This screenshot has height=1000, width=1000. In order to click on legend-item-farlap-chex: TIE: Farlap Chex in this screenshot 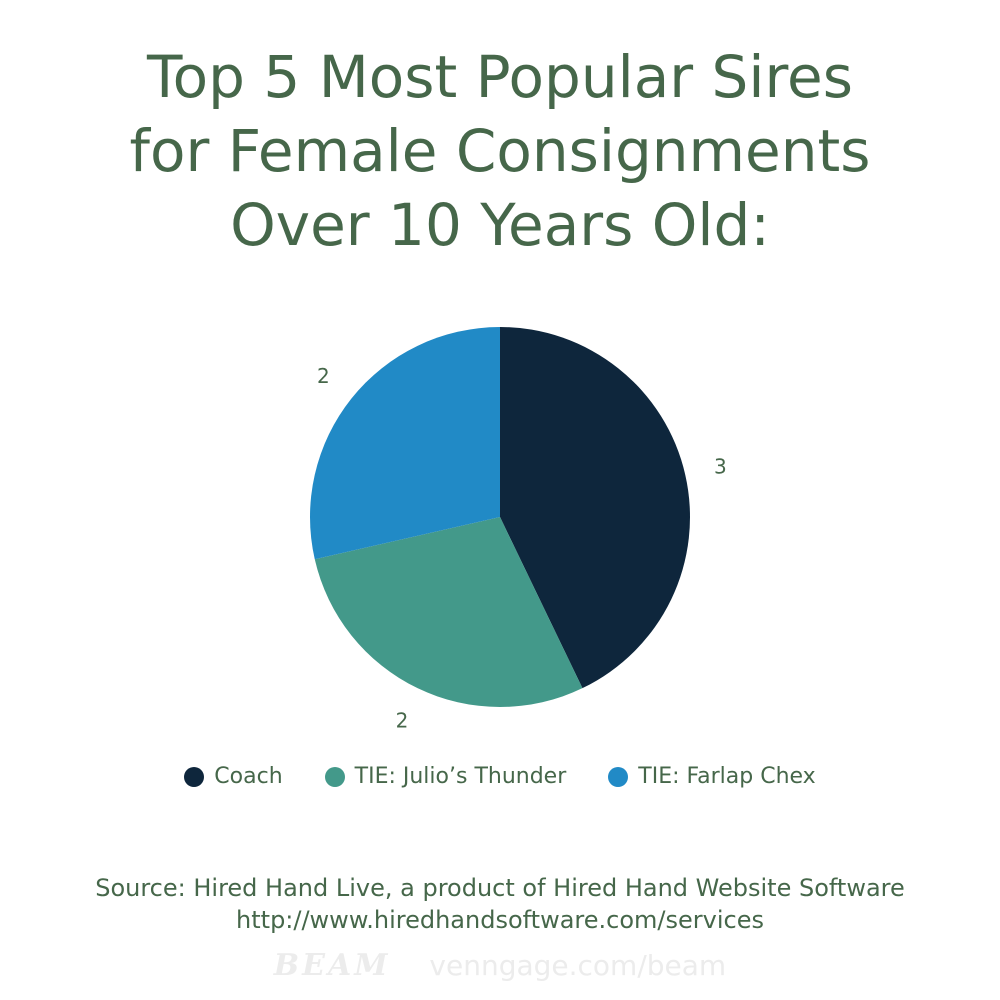, I will do `click(712, 776)`.